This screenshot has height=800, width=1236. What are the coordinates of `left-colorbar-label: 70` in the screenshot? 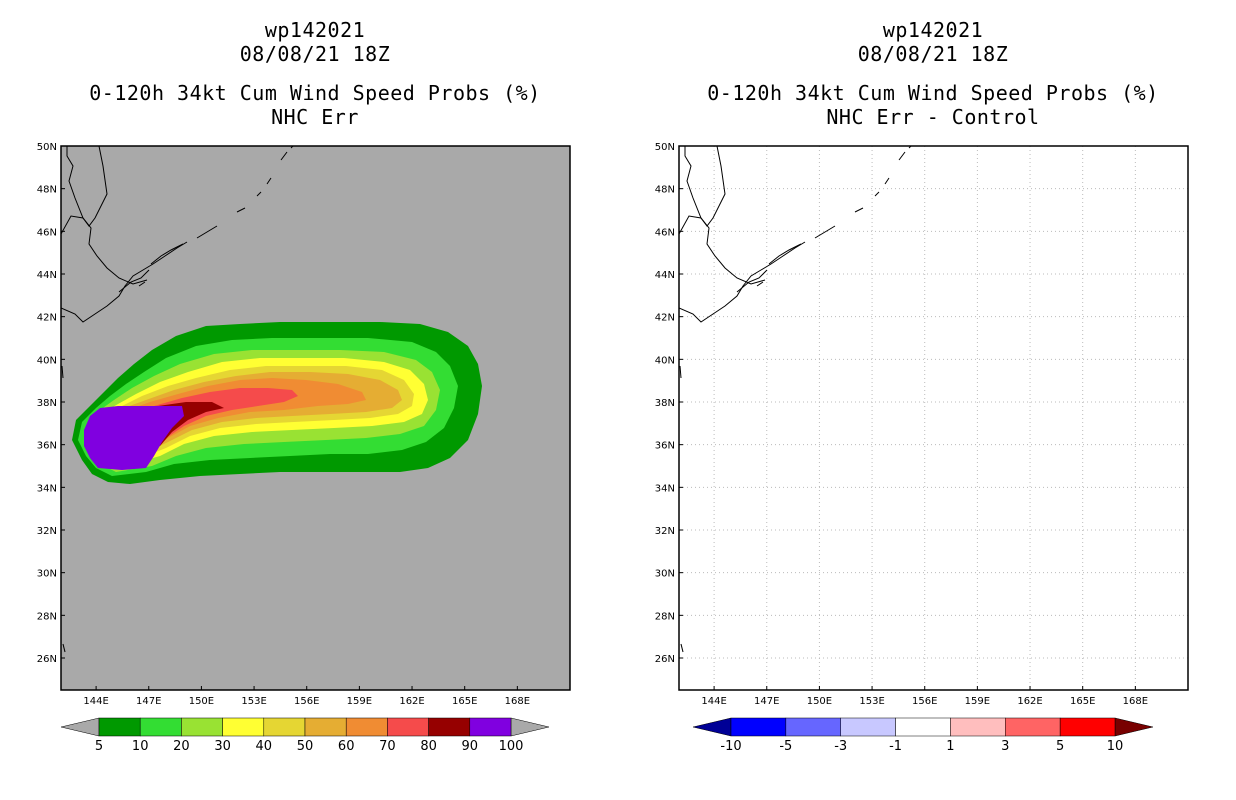 It's located at (387, 746).